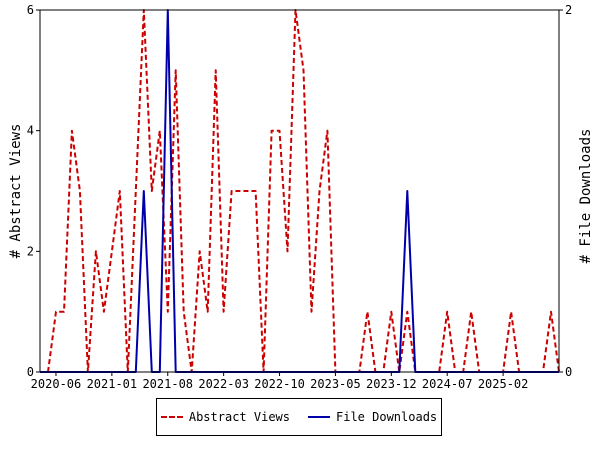  What do you see at coordinates (30, 372) in the screenshot?
I see `y-tick-label-left: 0` at bounding box center [30, 372].